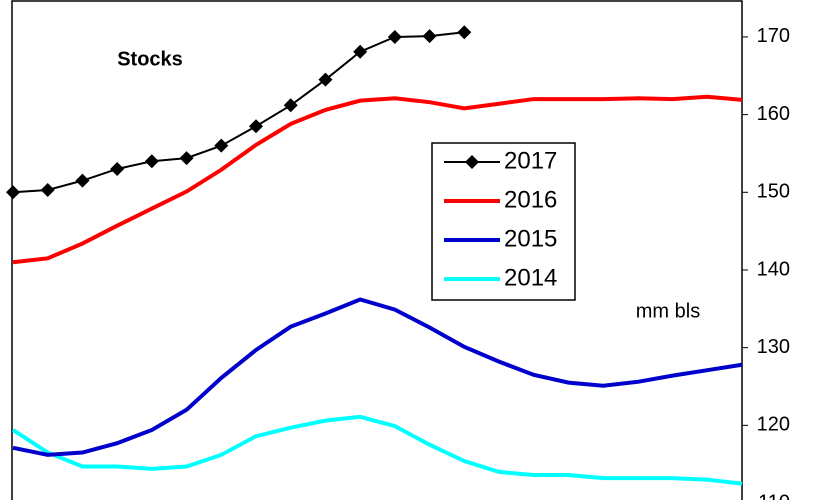 The width and height of the screenshot is (813, 500). Describe the element at coordinates (530, 199) in the screenshot. I see `legend-label: 2016` at that location.